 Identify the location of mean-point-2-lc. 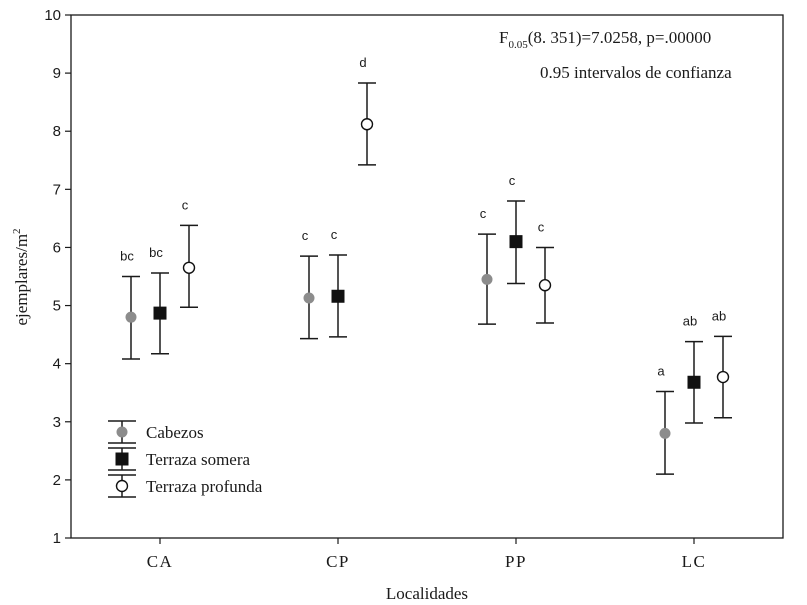
(694, 382).